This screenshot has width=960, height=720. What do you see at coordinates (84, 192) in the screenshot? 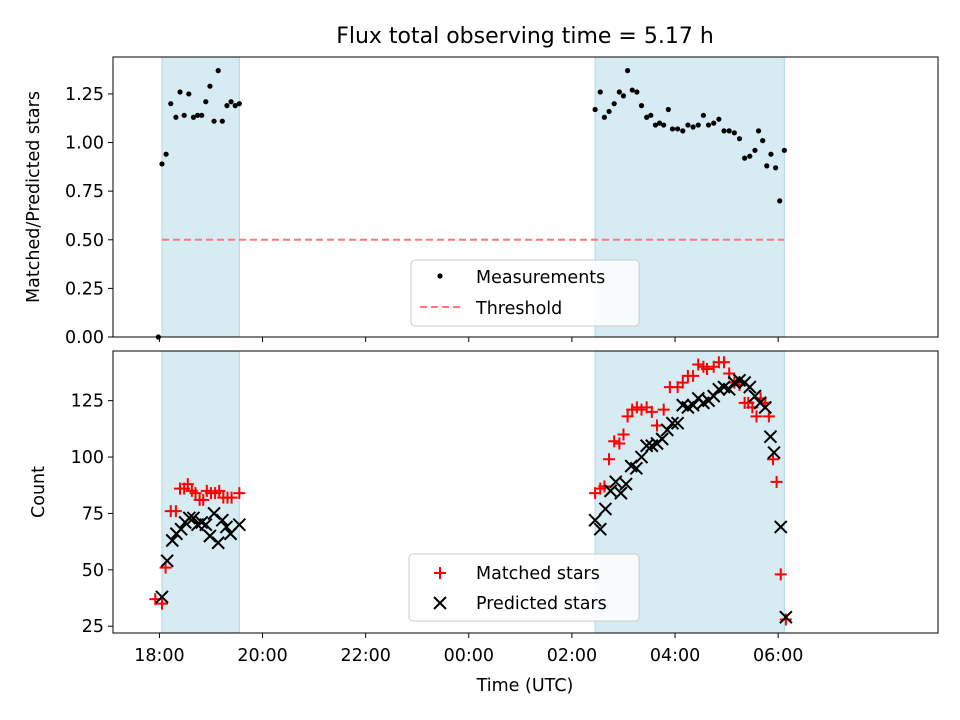
I see `y-tick-label: 0.75` at bounding box center [84, 192].